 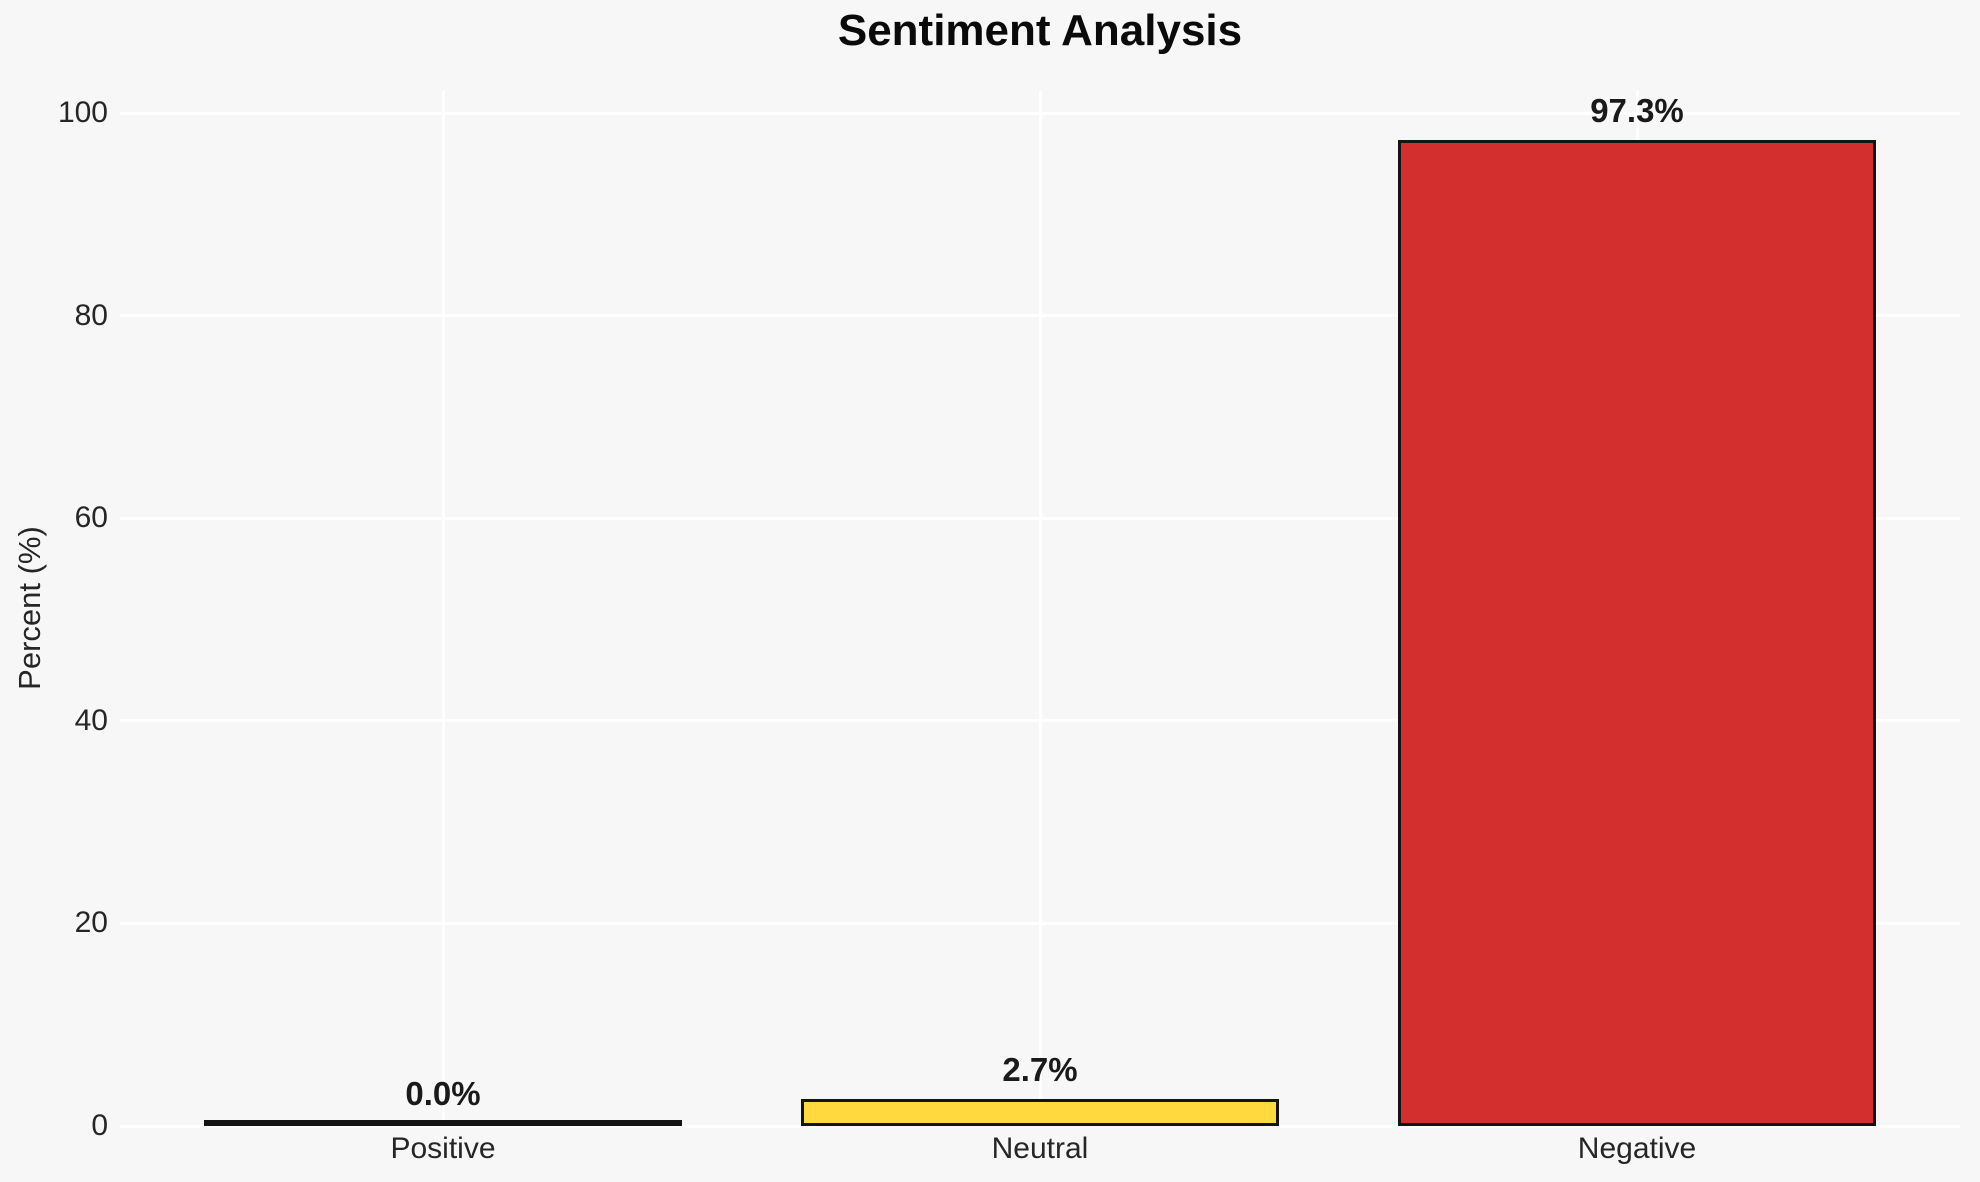 I want to click on y-tick-label-40: 40, so click(x=91, y=720).